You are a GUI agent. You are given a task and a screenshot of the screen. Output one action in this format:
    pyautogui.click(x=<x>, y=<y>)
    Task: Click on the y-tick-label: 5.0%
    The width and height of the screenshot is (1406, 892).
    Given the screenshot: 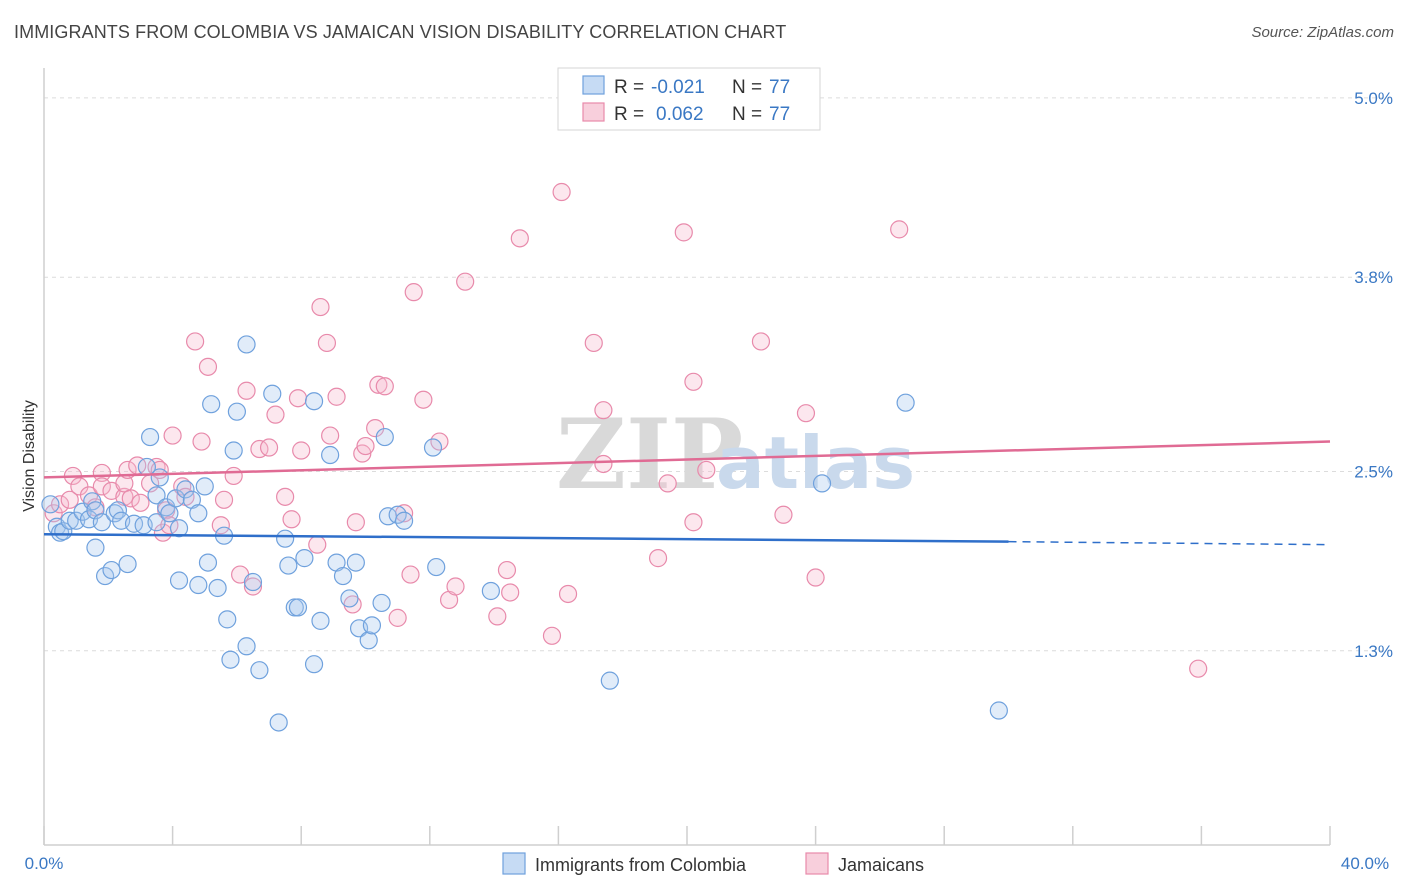 What is the action you would take?
    pyautogui.click(x=1373, y=98)
    